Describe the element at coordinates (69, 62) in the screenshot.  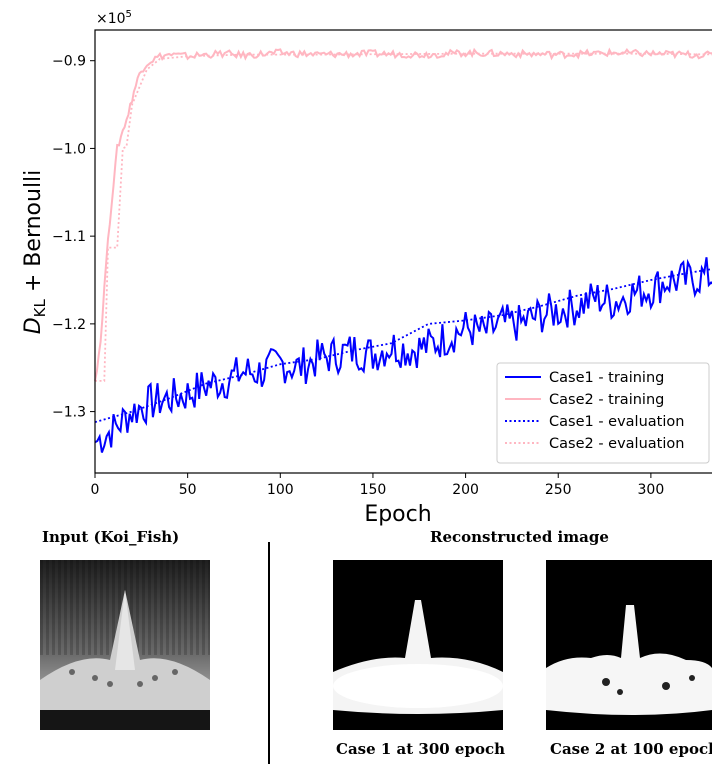
I see `y-tick-label: −0.9` at that location.